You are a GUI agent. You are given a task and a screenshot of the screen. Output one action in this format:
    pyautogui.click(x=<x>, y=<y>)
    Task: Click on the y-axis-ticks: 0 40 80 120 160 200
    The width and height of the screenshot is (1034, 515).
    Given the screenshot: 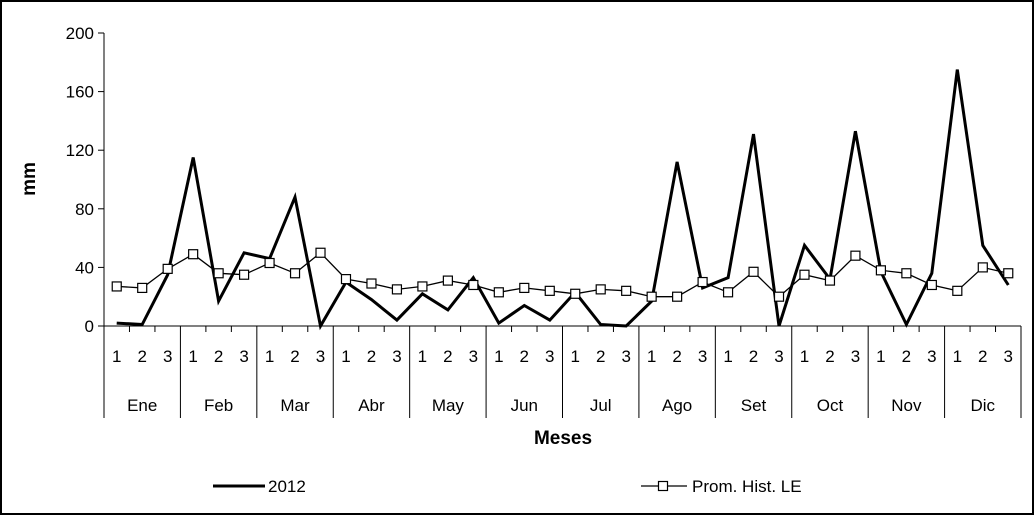 What is the action you would take?
    pyautogui.click(x=85, y=180)
    